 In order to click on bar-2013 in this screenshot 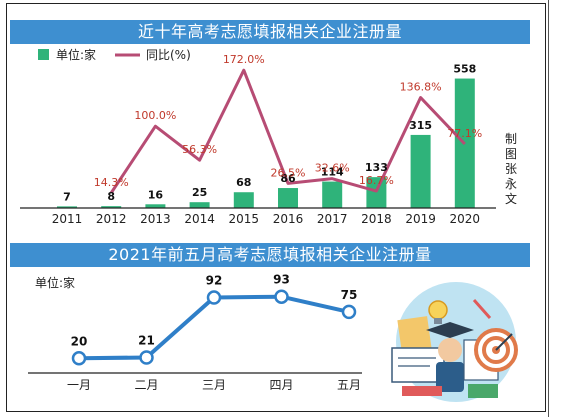, I will do `click(155, 206)`.